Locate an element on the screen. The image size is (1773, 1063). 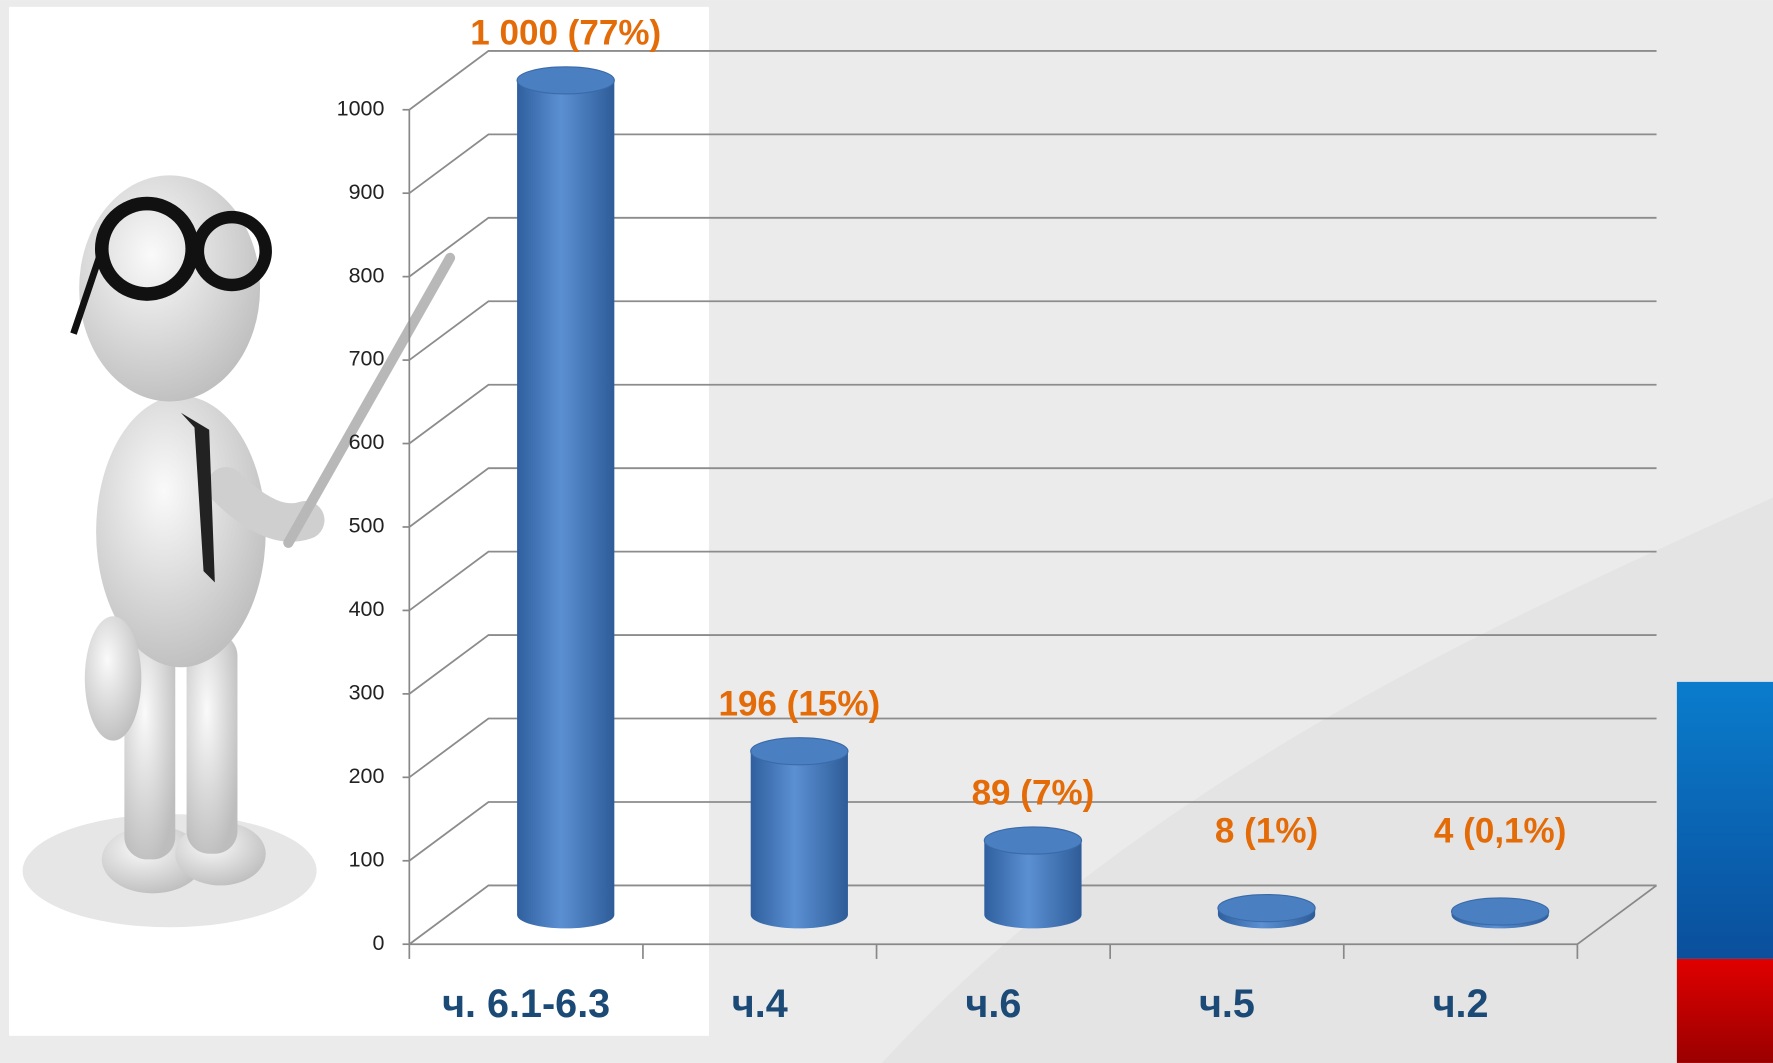
y-tick-label: 600 is located at coordinates (367, 442).